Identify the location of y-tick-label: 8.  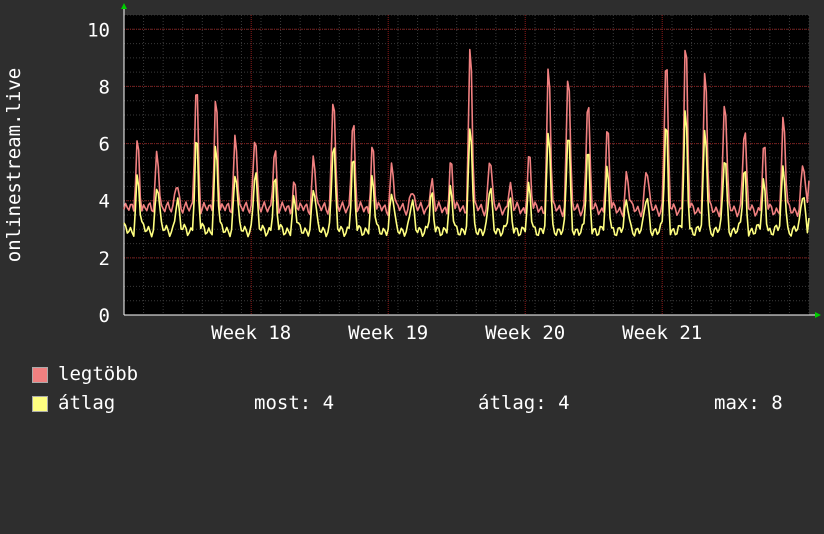
(104, 87).